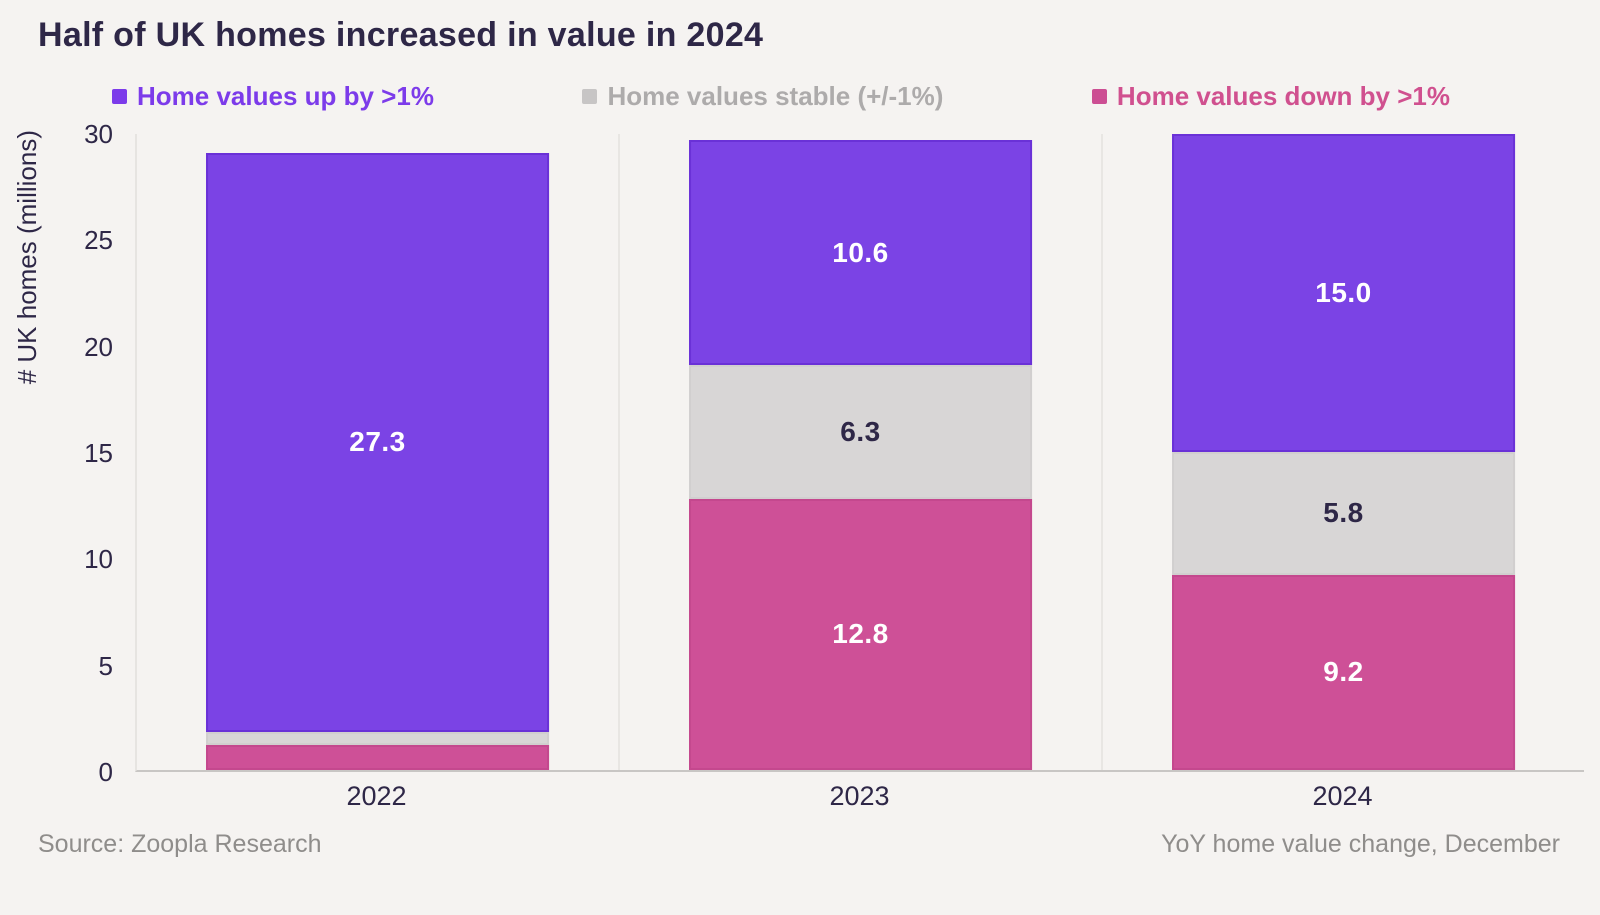 This screenshot has width=1600, height=915. I want to click on x-axis: 2022 2023 2024, so click(859, 796).